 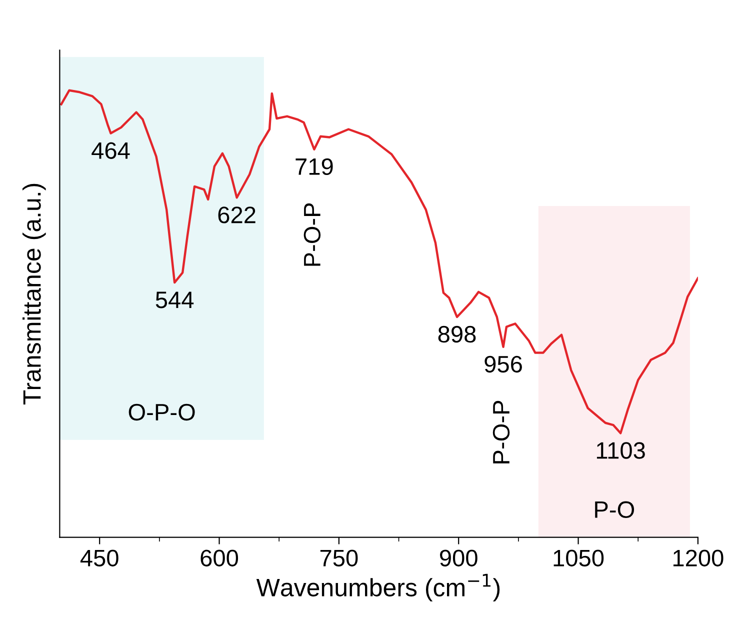 What do you see at coordinates (99, 558) in the screenshot?
I see `x-tick-label: 450` at bounding box center [99, 558].